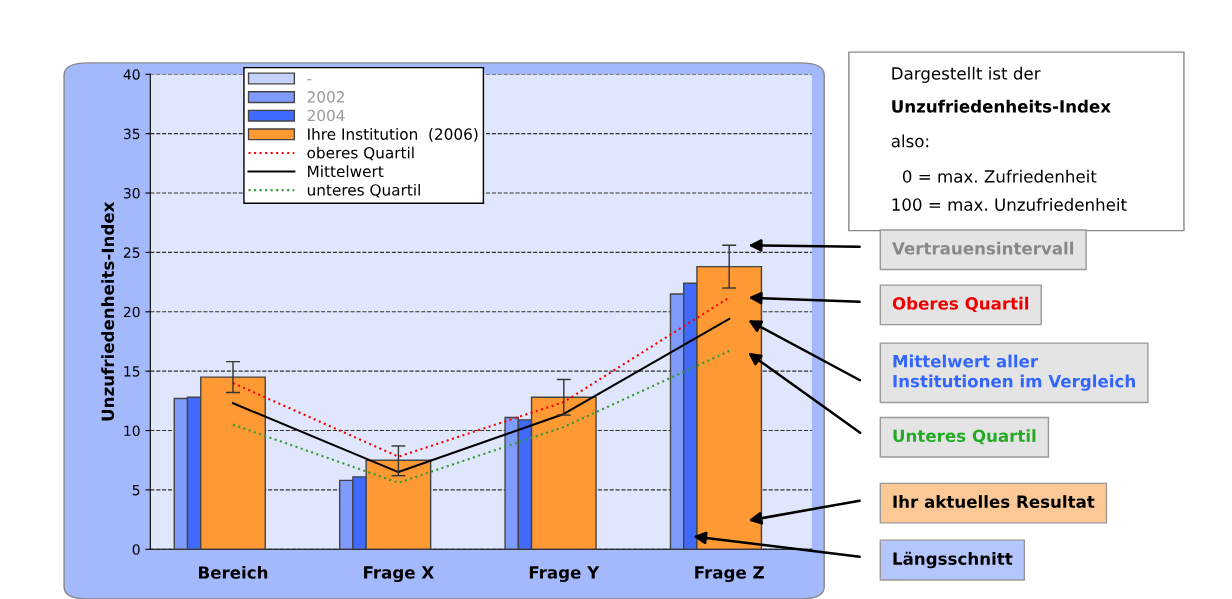 The height and width of the screenshot is (599, 1232). Describe the element at coordinates (964, 437) in the screenshot. I see `text: Unteres Quartil` at that location.